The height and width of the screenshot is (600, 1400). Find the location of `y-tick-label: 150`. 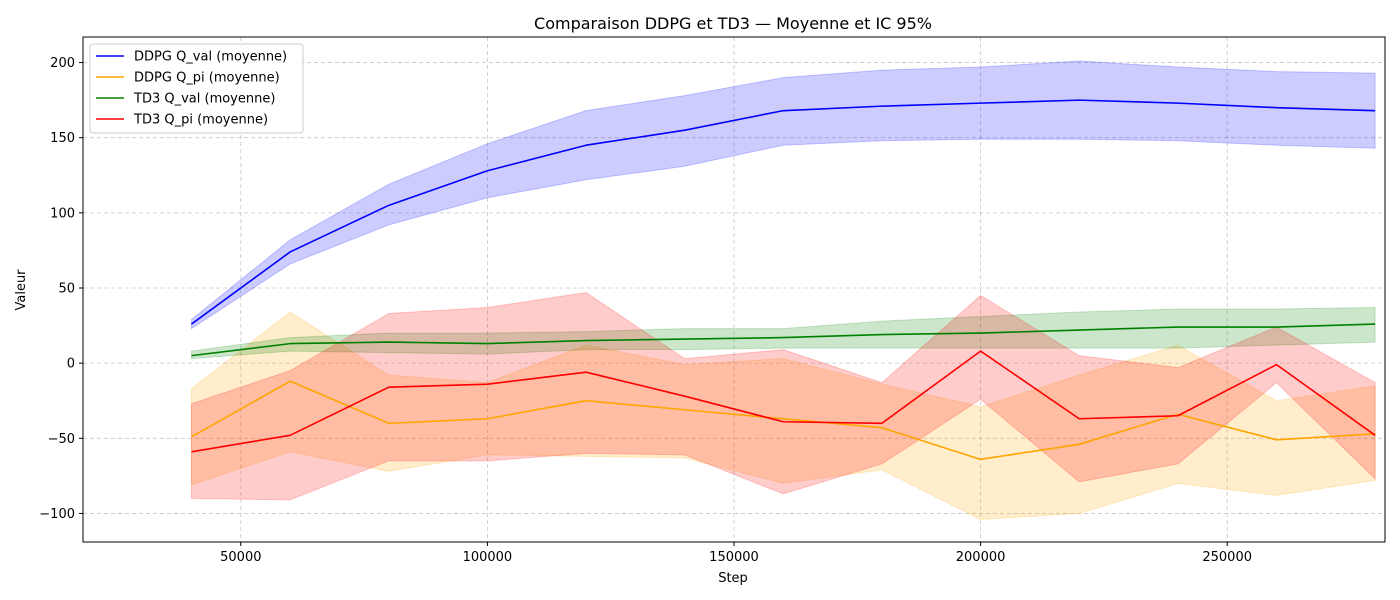

y-tick-label: 150 is located at coordinates (62, 138).